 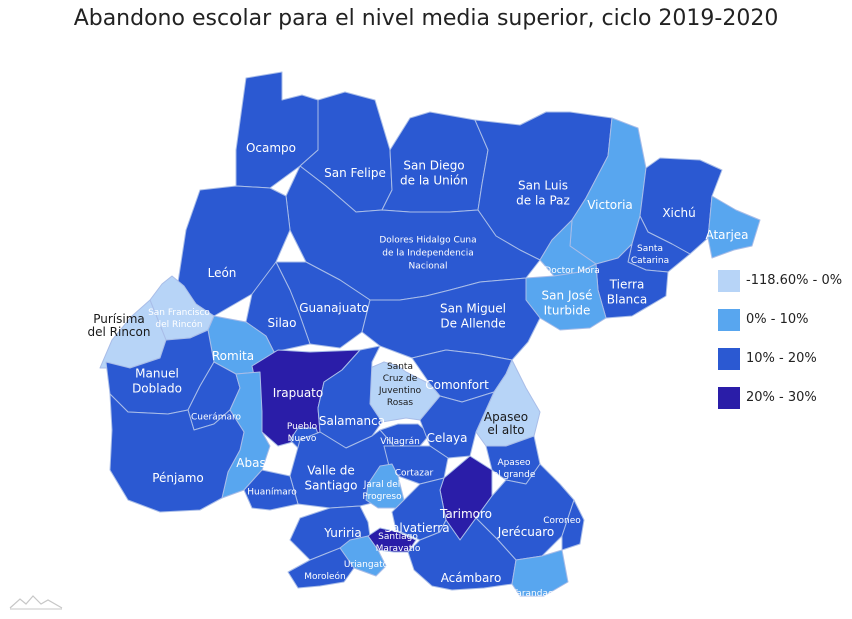 I want to click on region-santiago-maravatio, so click(x=392, y=540).